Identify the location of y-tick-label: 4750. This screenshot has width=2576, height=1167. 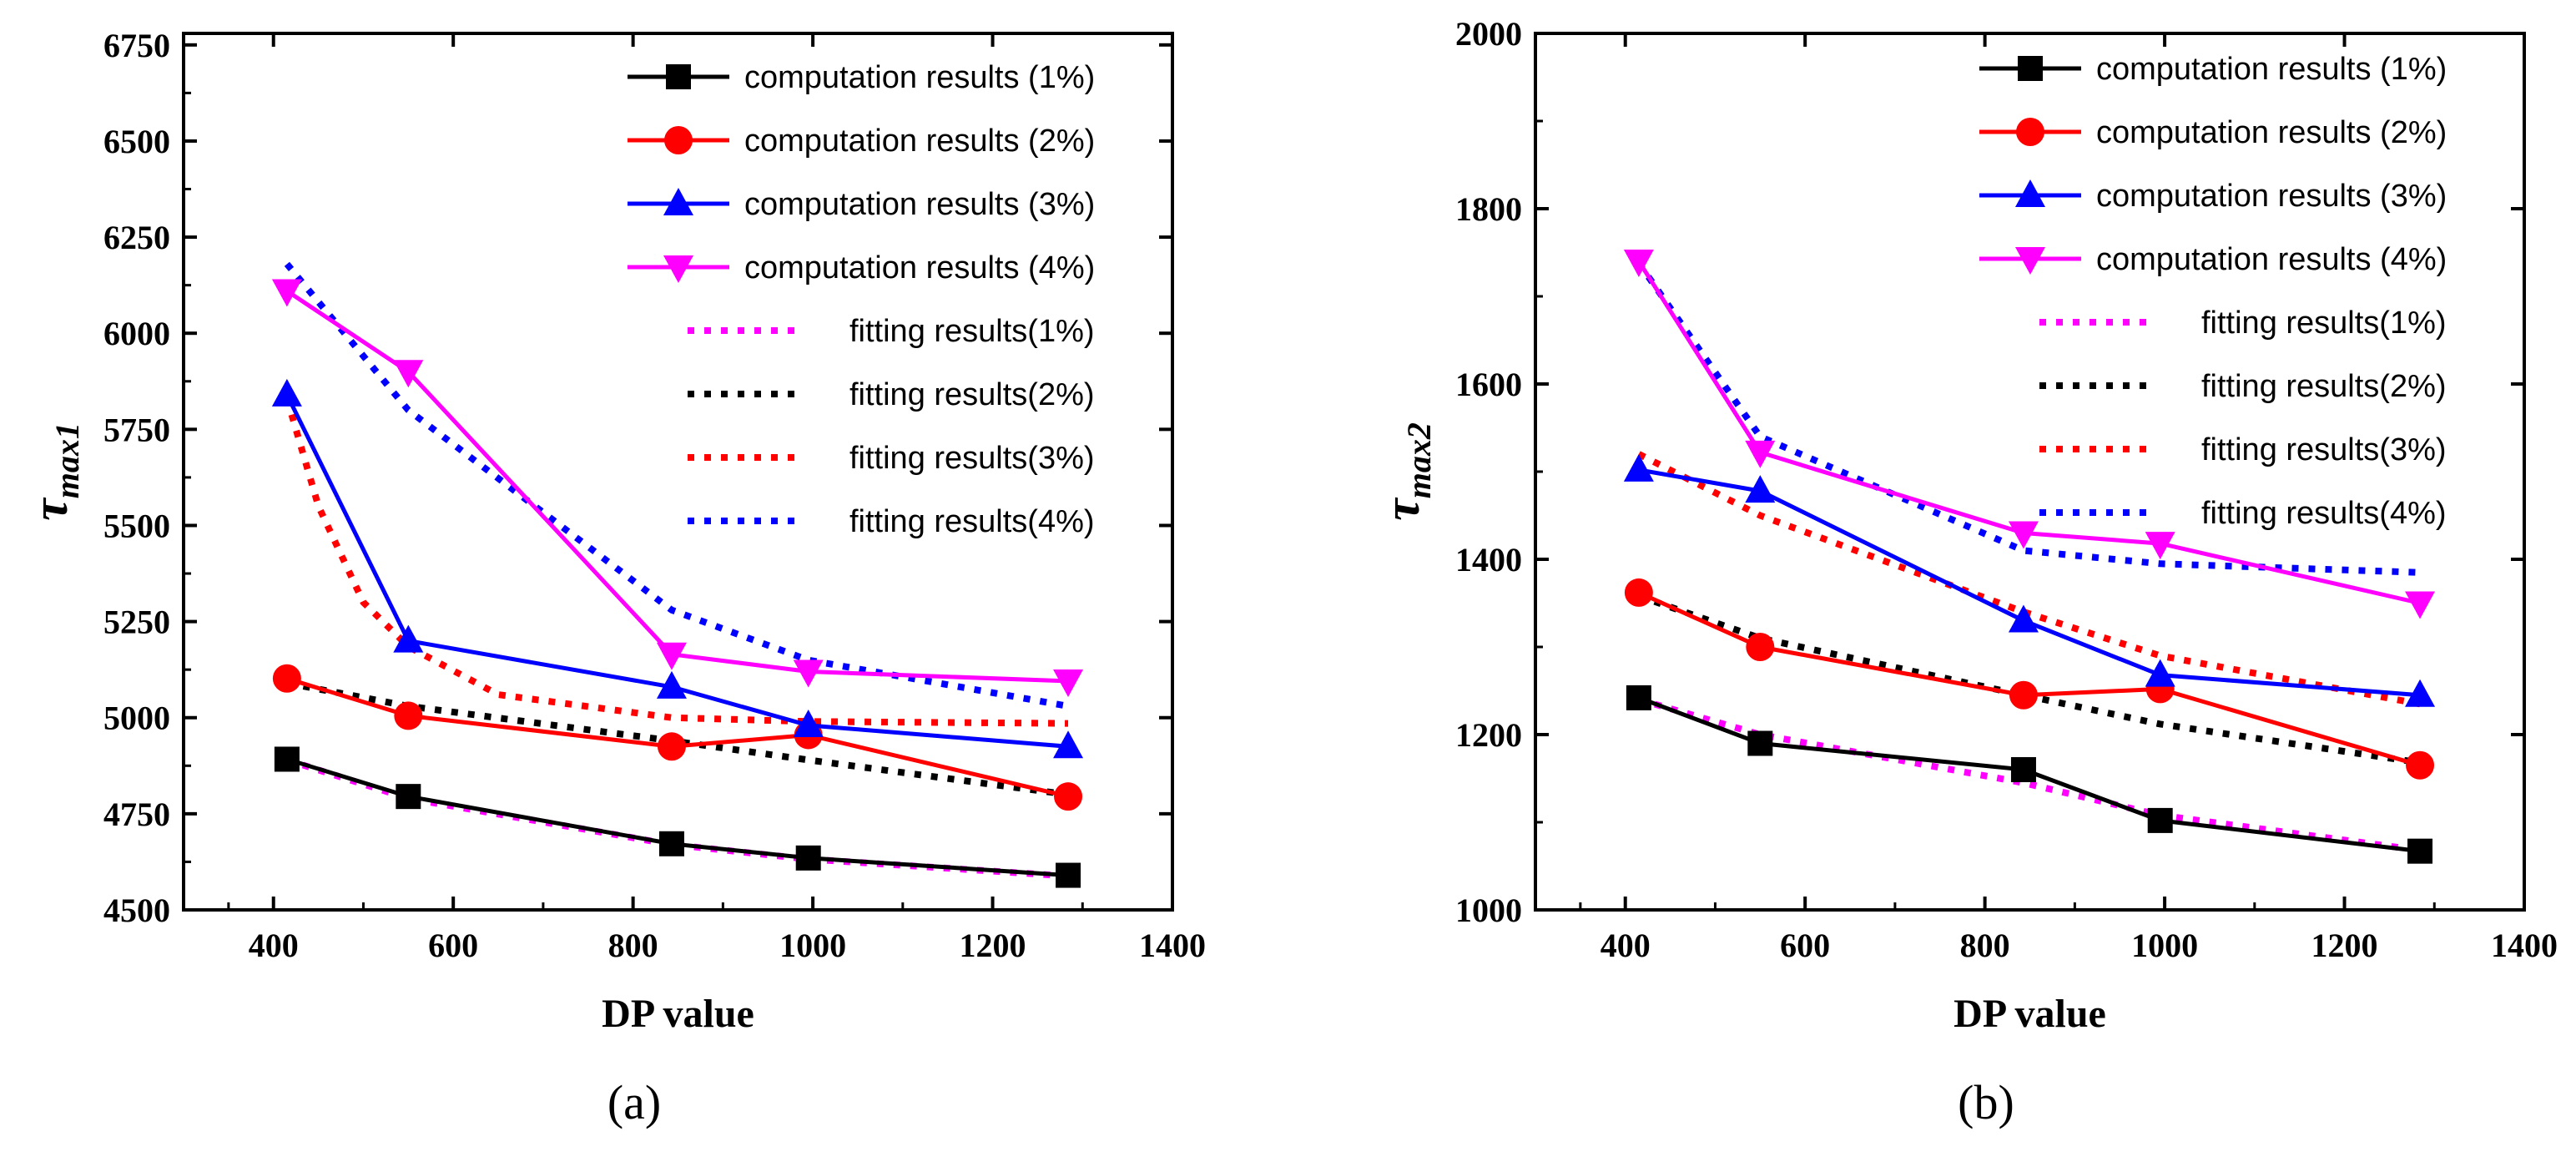
(136, 814).